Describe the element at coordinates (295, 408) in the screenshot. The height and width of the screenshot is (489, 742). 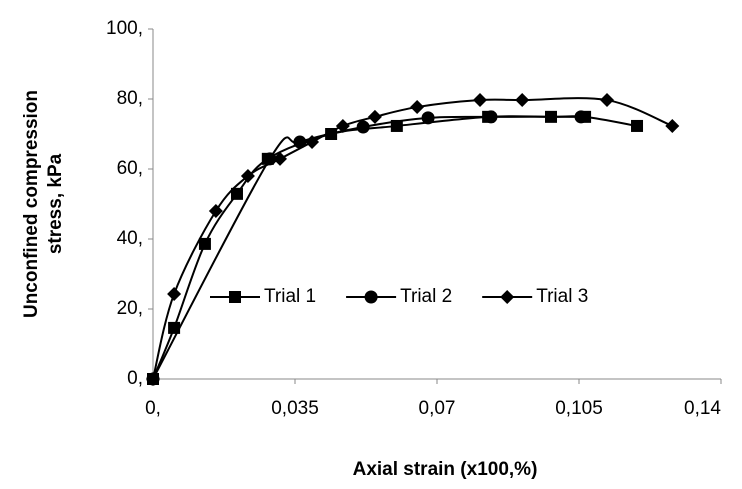
I see `x-tick-label: 0,035` at that location.